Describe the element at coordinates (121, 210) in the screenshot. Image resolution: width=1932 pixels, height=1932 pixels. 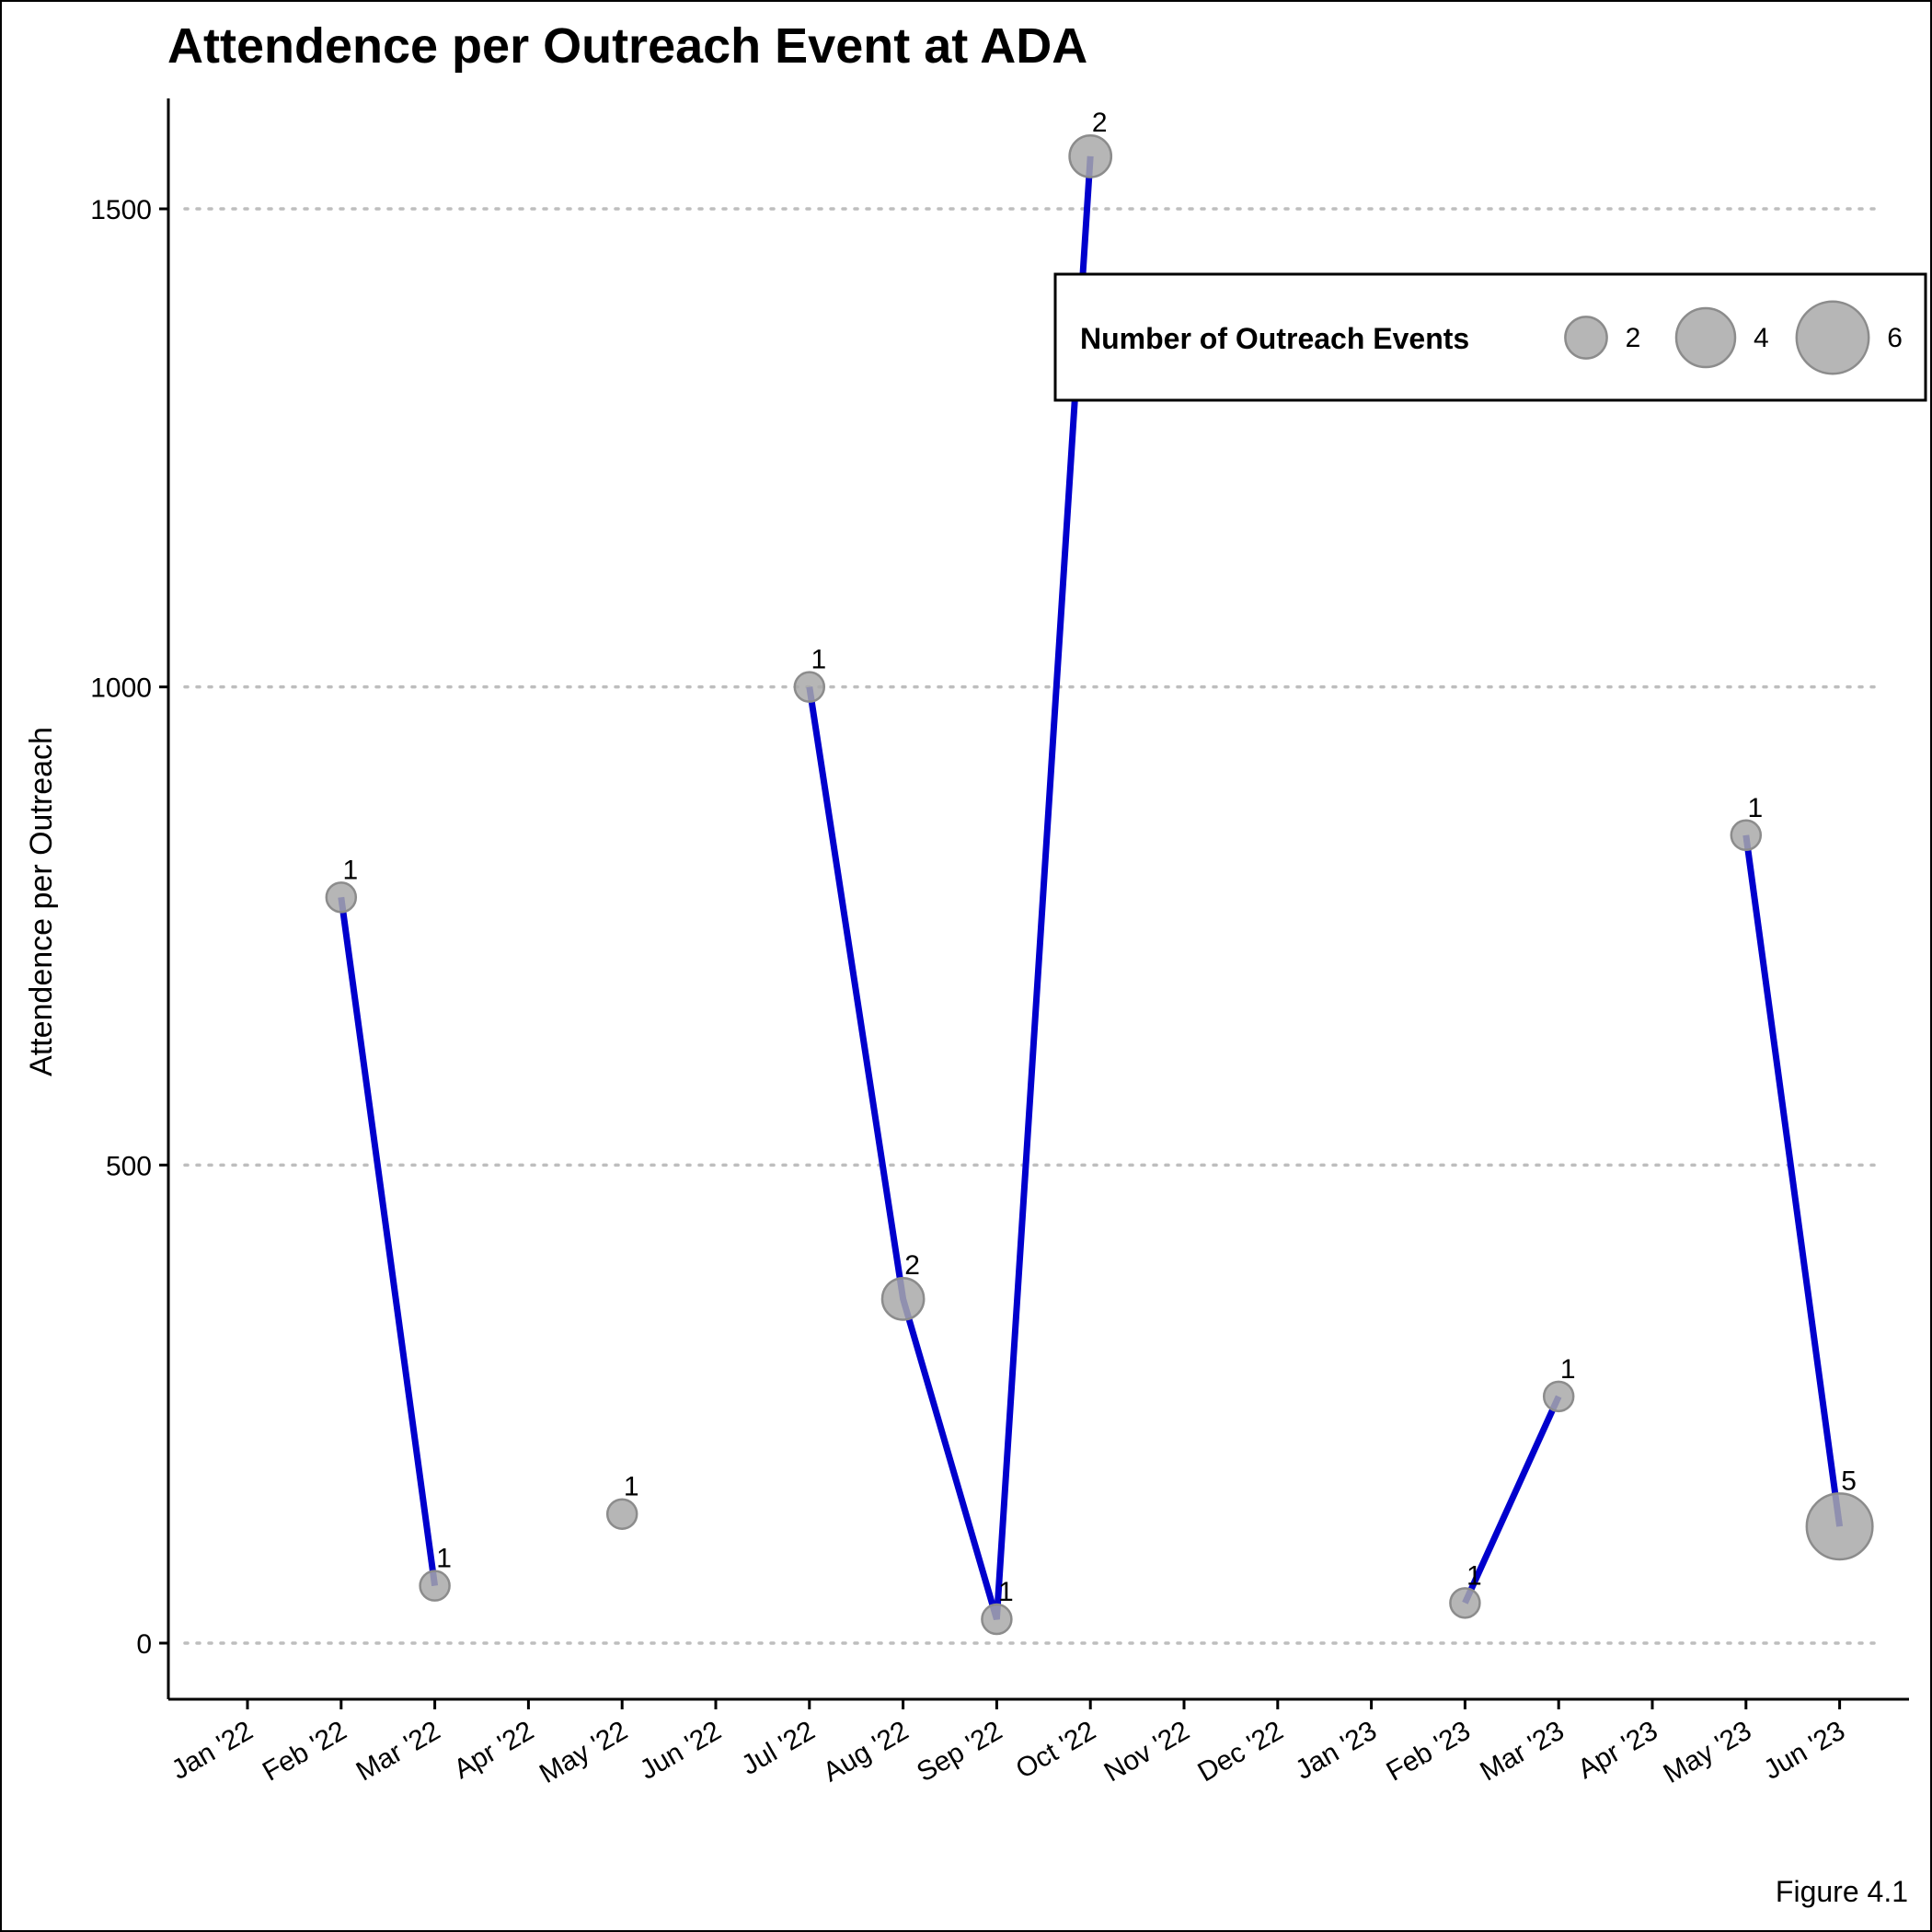
I see `y-tick-label: 1500` at that location.